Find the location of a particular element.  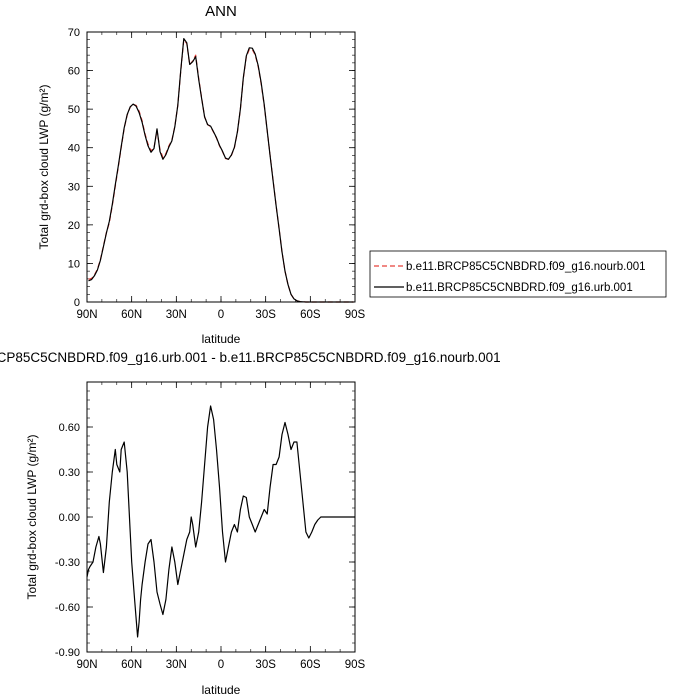

bottom-x-tick-label: 60S is located at coordinates (310, 665).